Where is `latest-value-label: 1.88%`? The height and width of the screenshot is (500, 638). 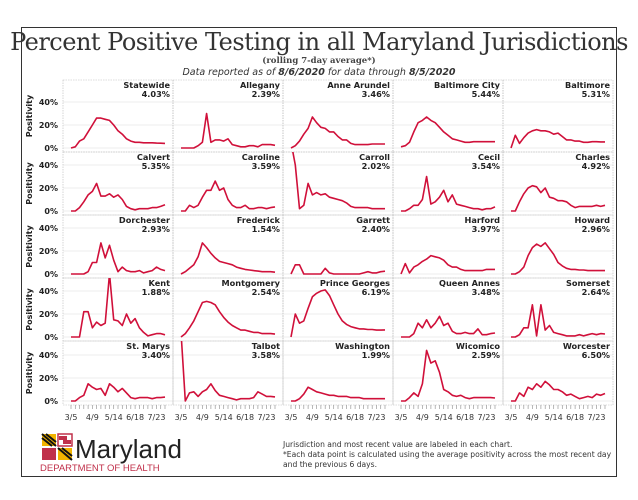 latest-value-label: 1.88% is located at coordinates (156, 292).